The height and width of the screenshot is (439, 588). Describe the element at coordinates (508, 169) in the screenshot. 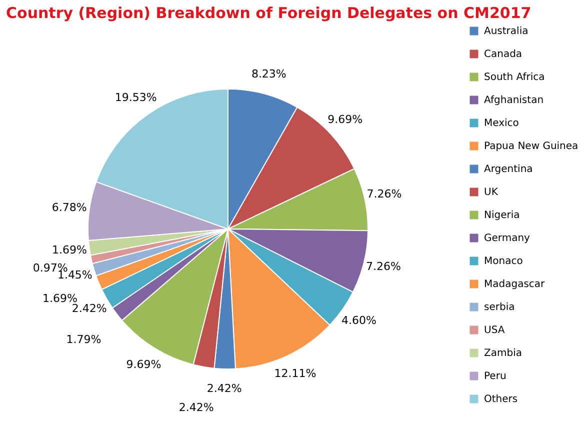

I see `legend-label: Argentina` at that location.